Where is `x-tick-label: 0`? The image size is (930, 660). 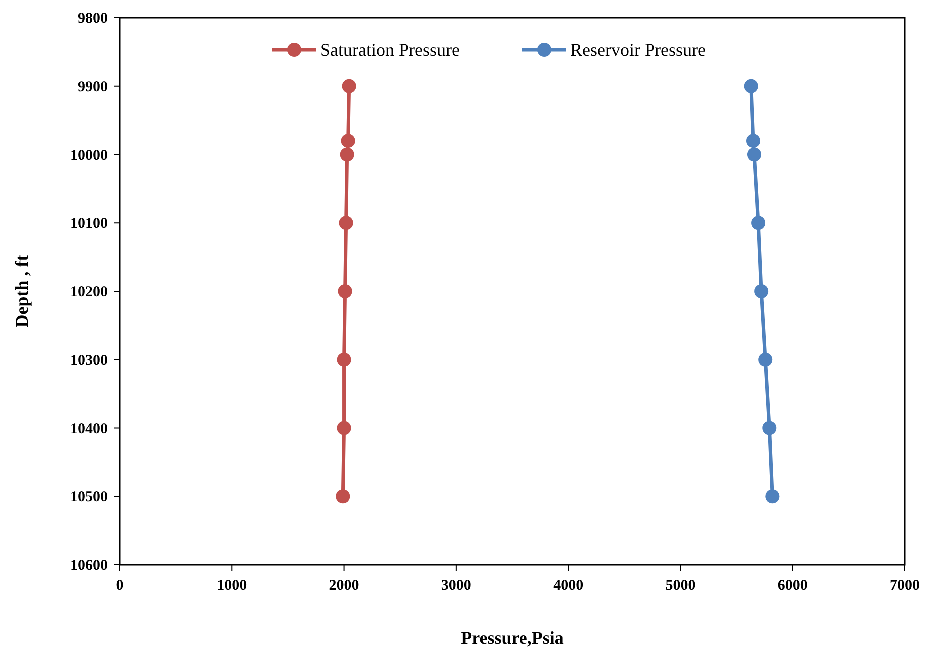 x-tick-label: 0 is located at coordinates (120, 586).